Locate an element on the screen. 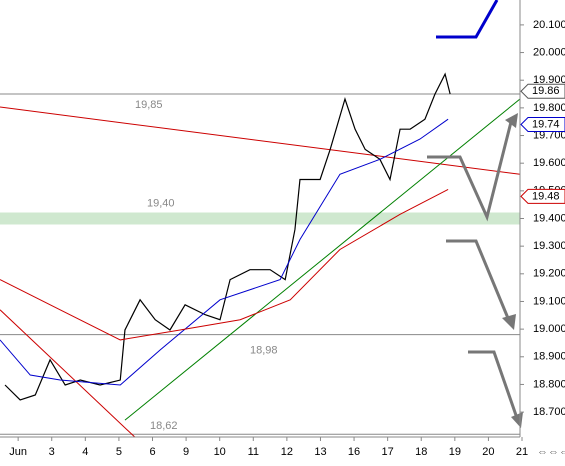 This screenshot has width=565, height=466. y-tick-label: 18.900 is located at coordinates (549, 357).